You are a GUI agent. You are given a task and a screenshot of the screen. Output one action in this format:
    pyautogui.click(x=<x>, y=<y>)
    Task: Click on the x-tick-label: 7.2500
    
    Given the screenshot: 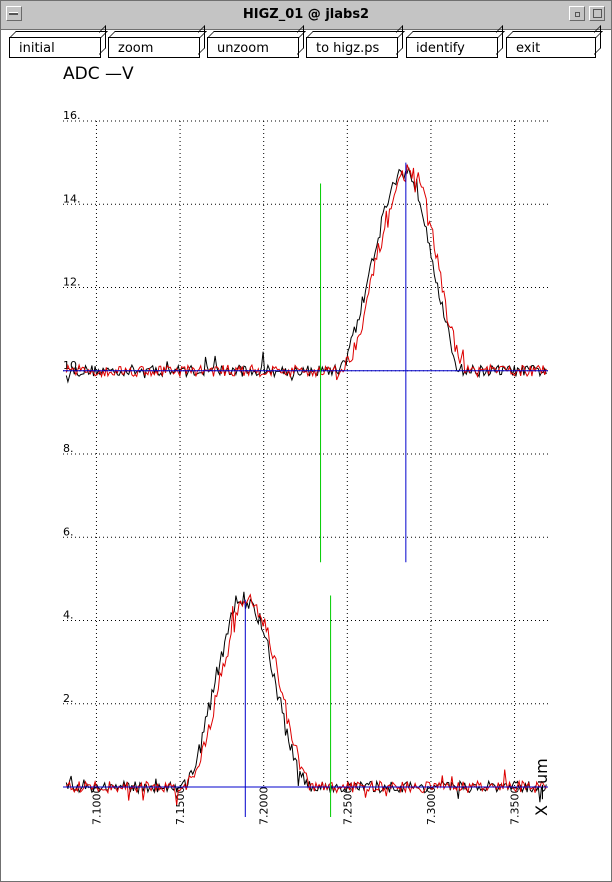 What is the action you would take?
    pyautogui.click(x=347, y=806)
    